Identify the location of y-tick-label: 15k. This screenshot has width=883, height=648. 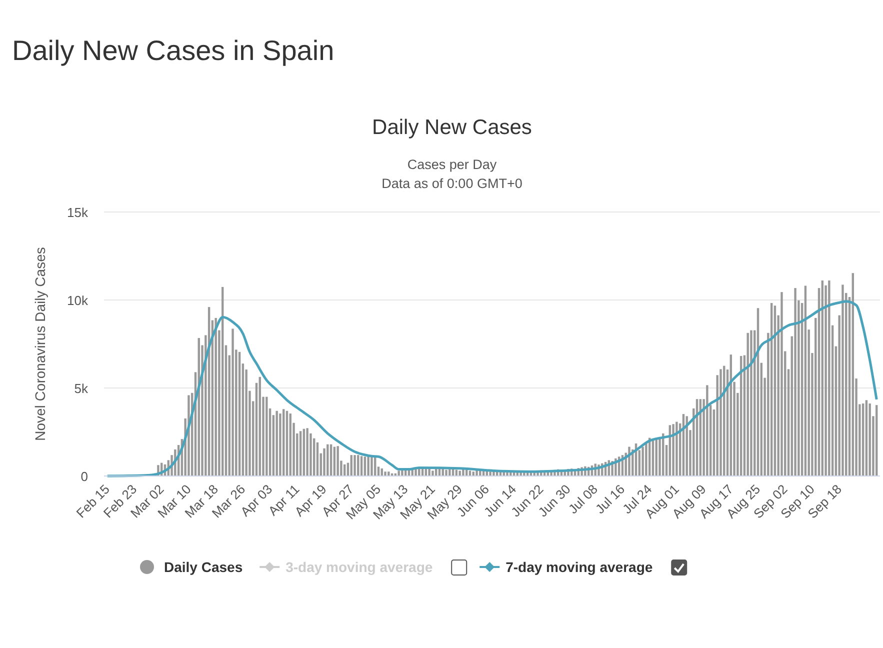
(77, 212).